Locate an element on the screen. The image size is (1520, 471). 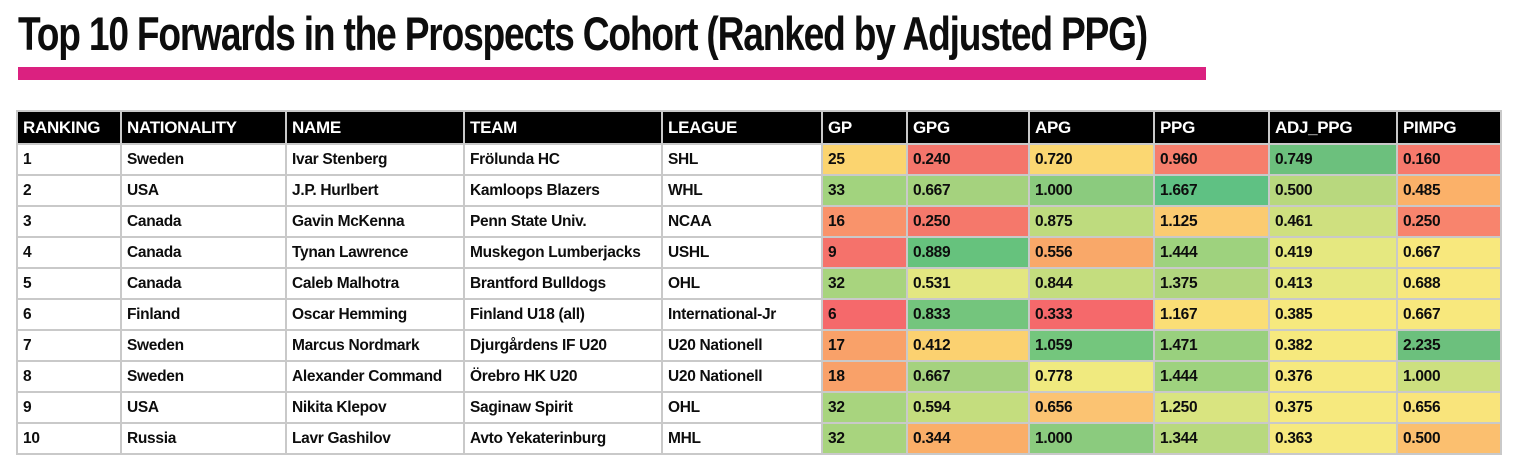
cell-name: J.P. Hurlbert is located at coordinates (375, 190).